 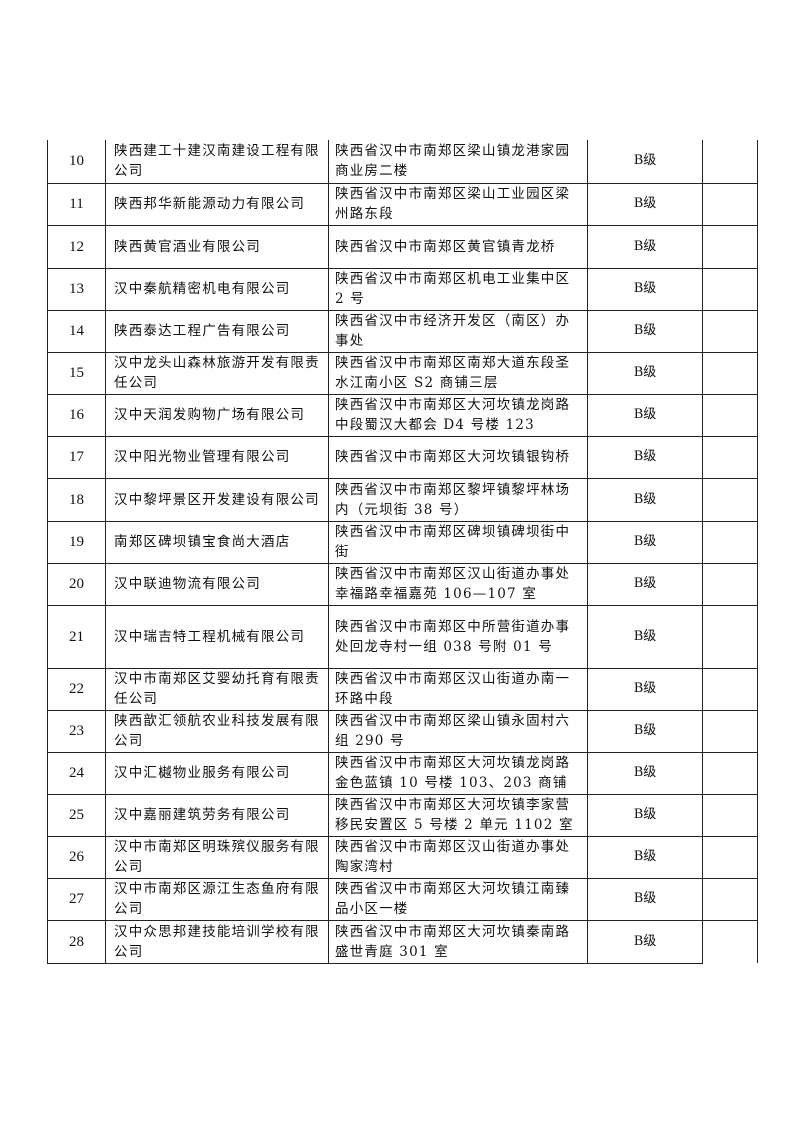 What do you see at coordinates (402, 542) in the screenshot?
I see `table-row: 19 南郑区碑坝镇宝食尚大酒店 陕西省汉中市南郑区碑坝镇碑坝街中街 B级` at bounding box center [402, 542].